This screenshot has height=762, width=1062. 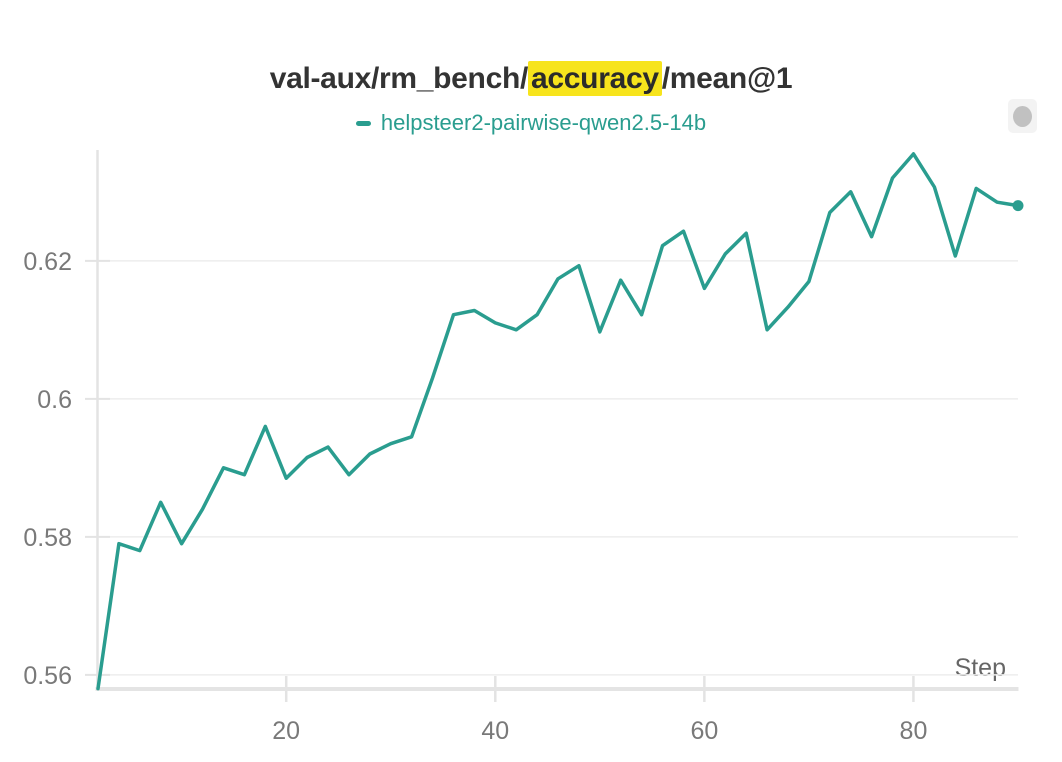 I want to click on legend-line-swatch, so click(x=363, y=123).